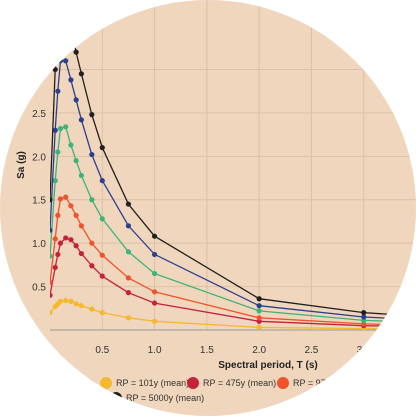 This screenshot has height=416, width=416. I want to click on y-tick-label: 0.5, so click(39, 288).